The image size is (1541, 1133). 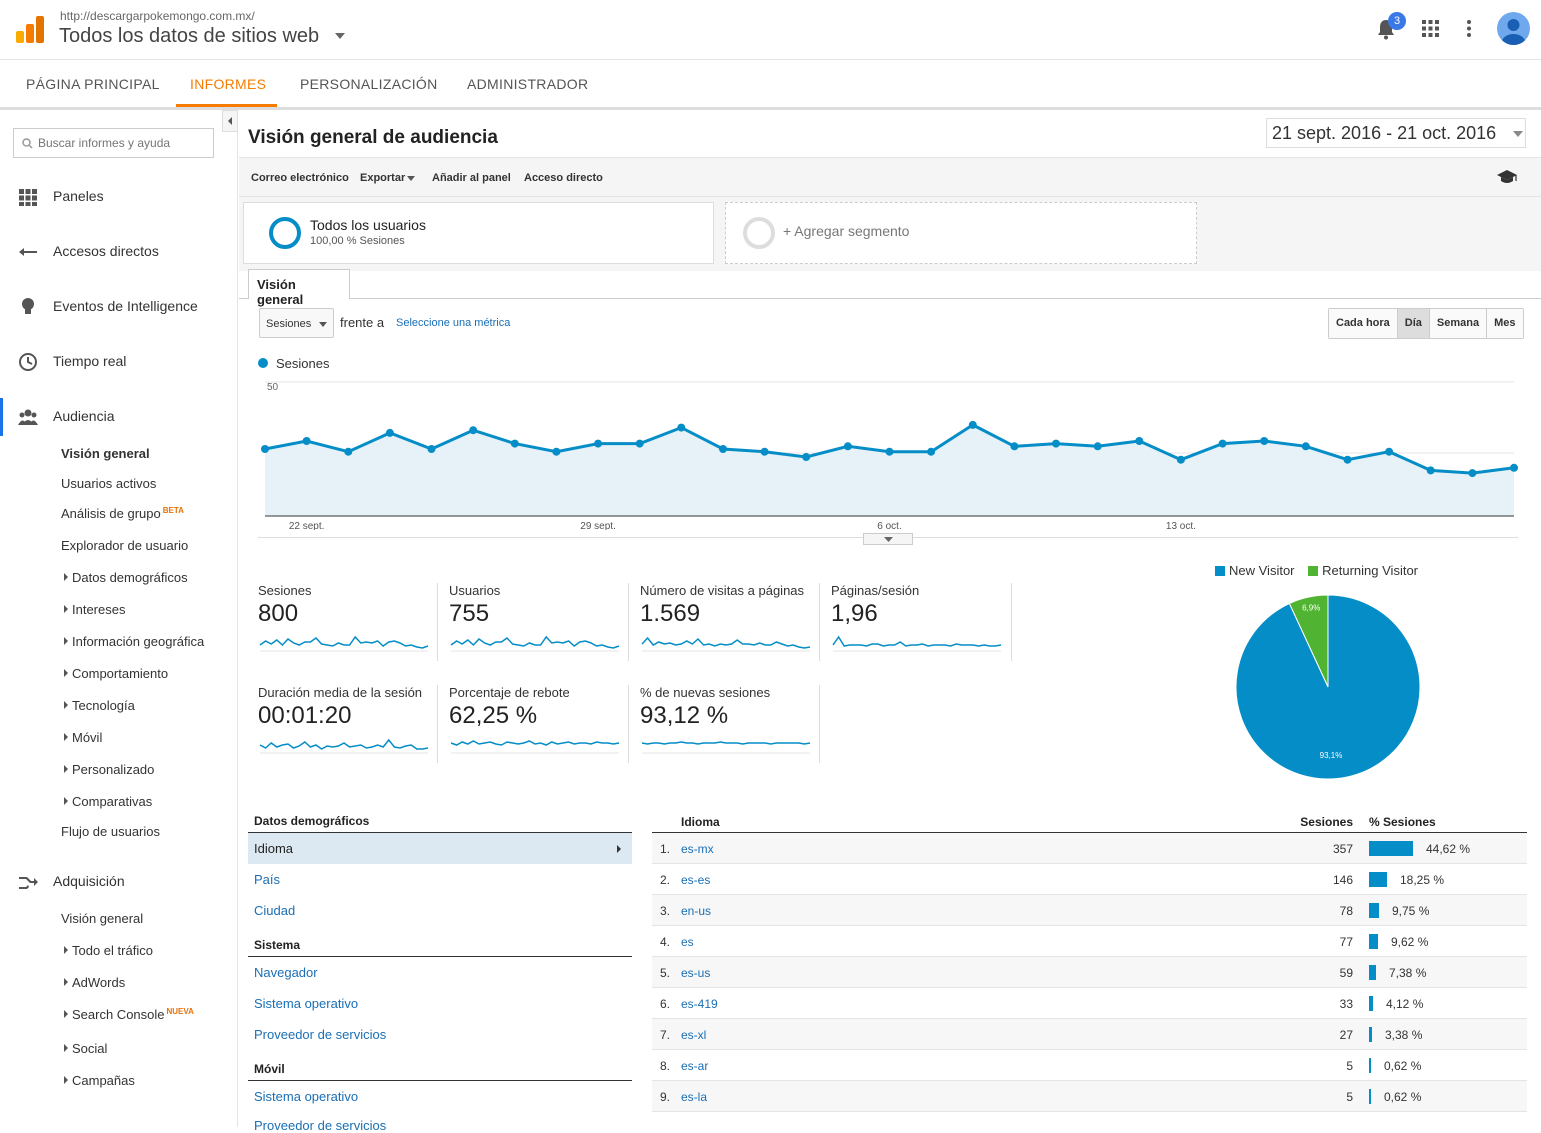 What do you see at coordinates (1469, 28) in the screenshot?
I see `more-vert-icon` at bounding box center [1469, 28].